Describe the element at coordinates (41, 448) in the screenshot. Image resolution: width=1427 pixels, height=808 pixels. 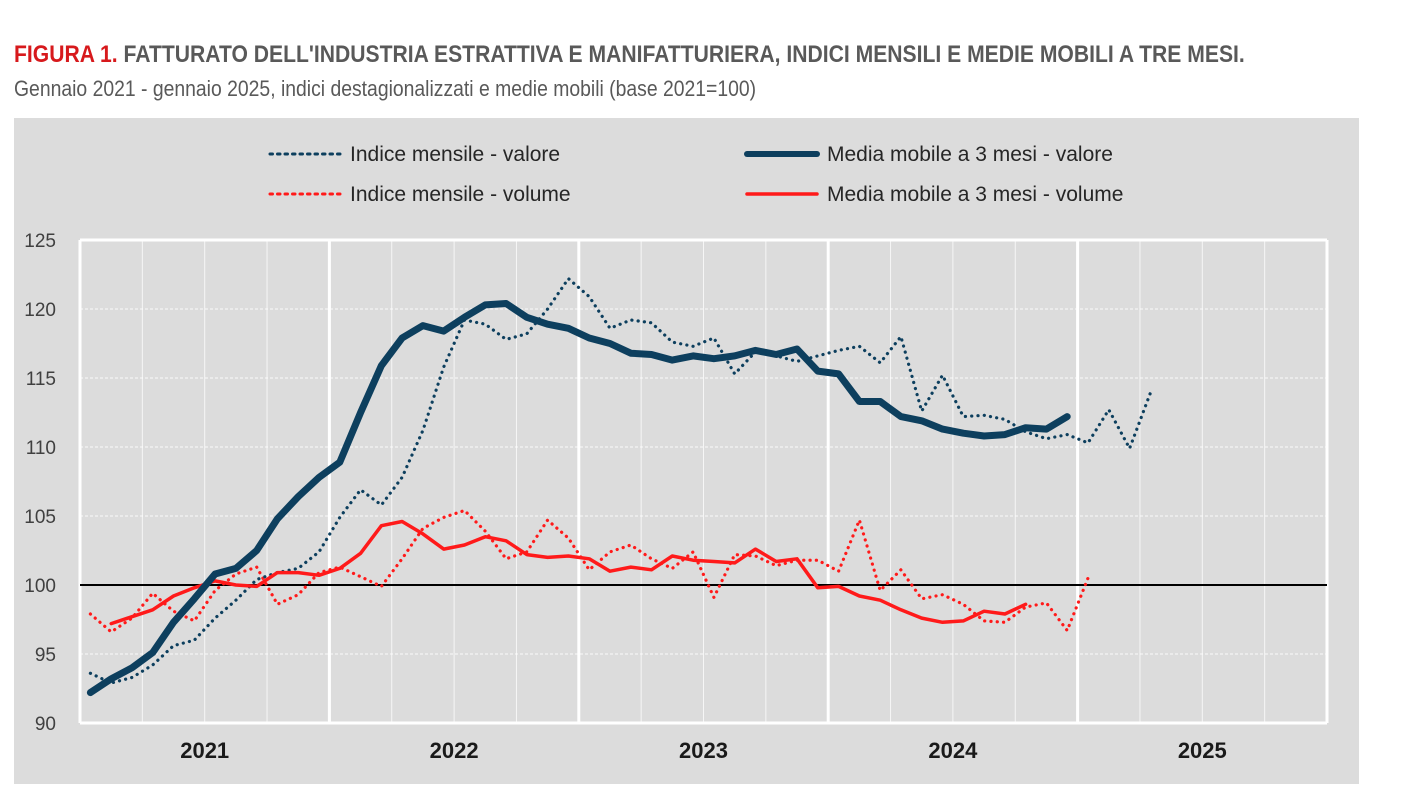
I see `y-tick-label: 110` at that location.